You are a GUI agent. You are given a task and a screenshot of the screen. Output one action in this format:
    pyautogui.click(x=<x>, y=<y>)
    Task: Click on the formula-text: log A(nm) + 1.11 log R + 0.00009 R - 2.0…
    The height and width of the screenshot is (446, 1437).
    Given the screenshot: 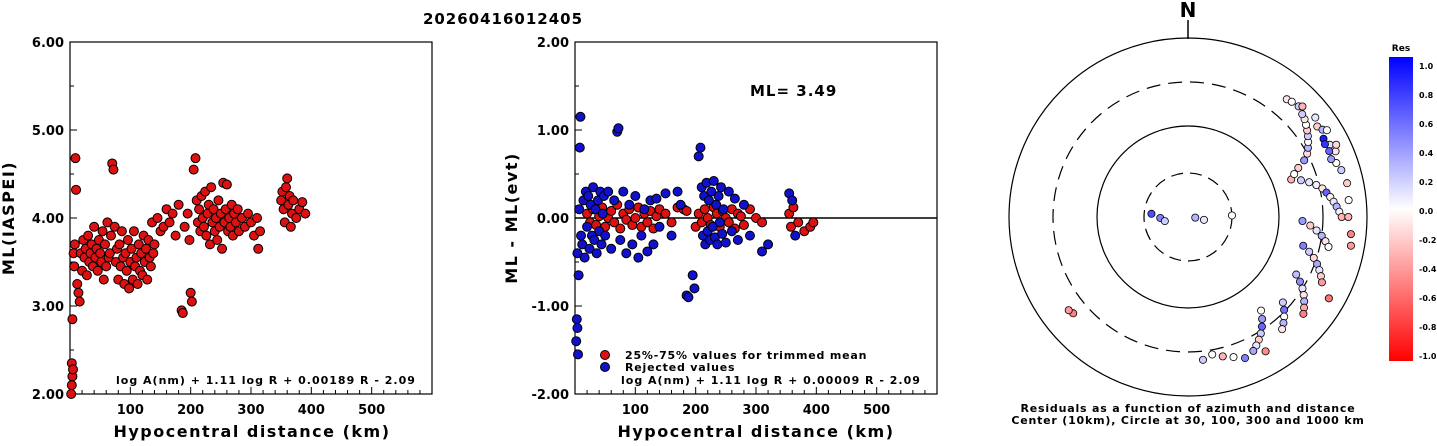 What is the action you would take?
    pyautogui.click(x=771, y=380)
    